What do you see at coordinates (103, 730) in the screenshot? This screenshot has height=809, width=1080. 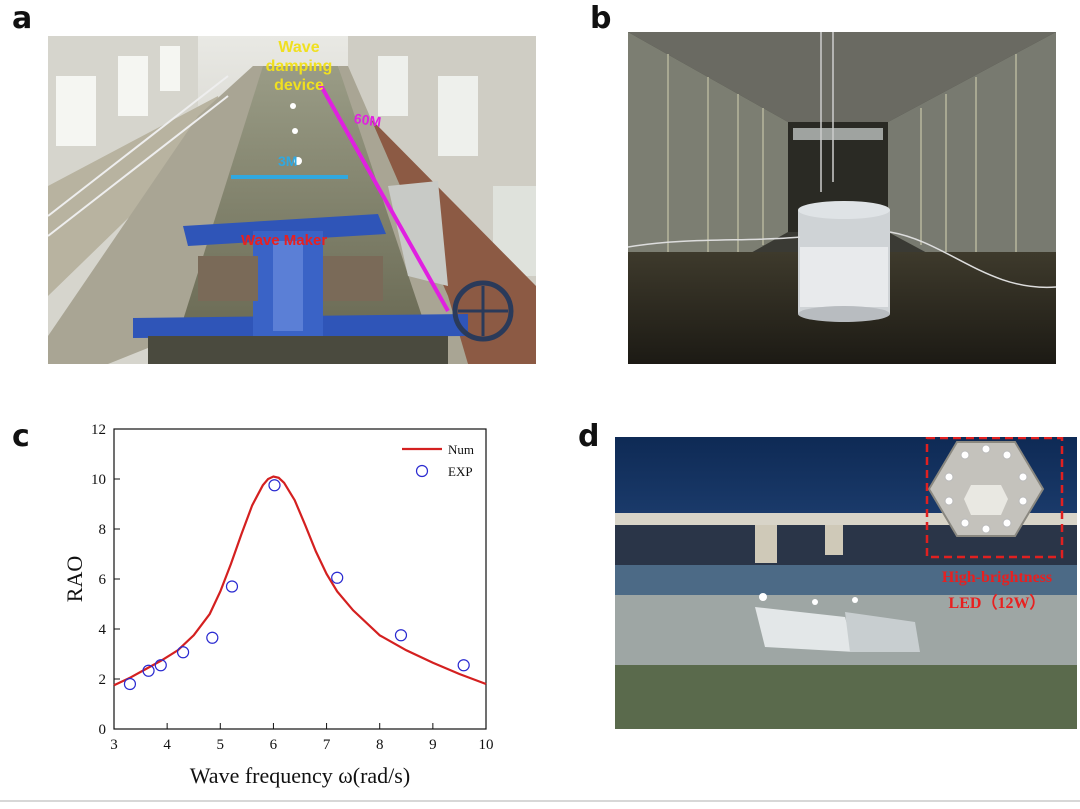 I see `y-tick-label: 0` at bounding box center [103, 730].